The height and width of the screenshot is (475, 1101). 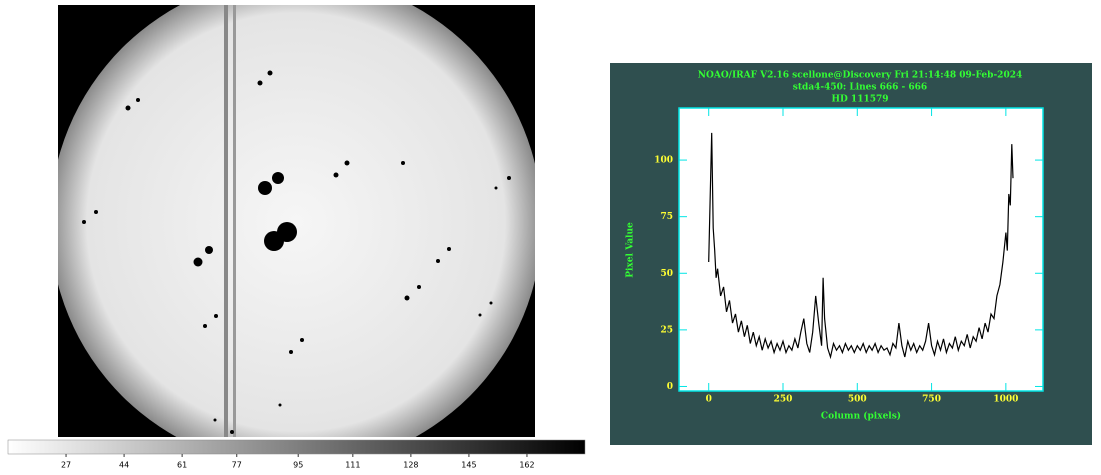 I want to click on y-tick-label: 25, so click(x=666, y=330).